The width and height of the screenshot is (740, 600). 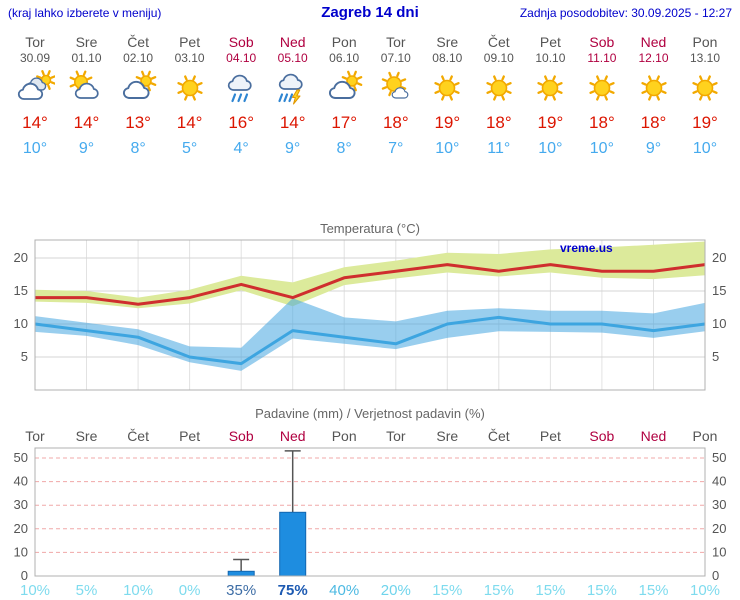 What do you see at coordinates (293, 92) in the screenshot?
I see `day-column: Ned 05.10 14° 9°` at bounding box center [293, 92].